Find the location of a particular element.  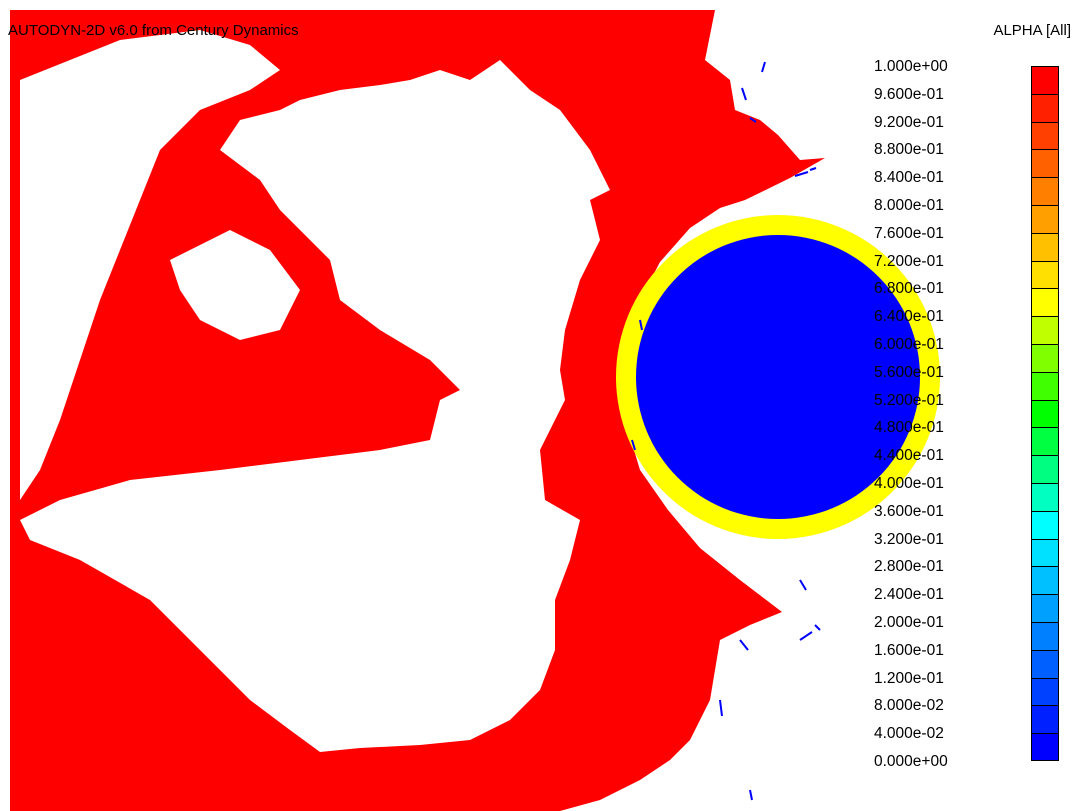

legend-label: 6.400e-01 is located at coordinates (909, 317).